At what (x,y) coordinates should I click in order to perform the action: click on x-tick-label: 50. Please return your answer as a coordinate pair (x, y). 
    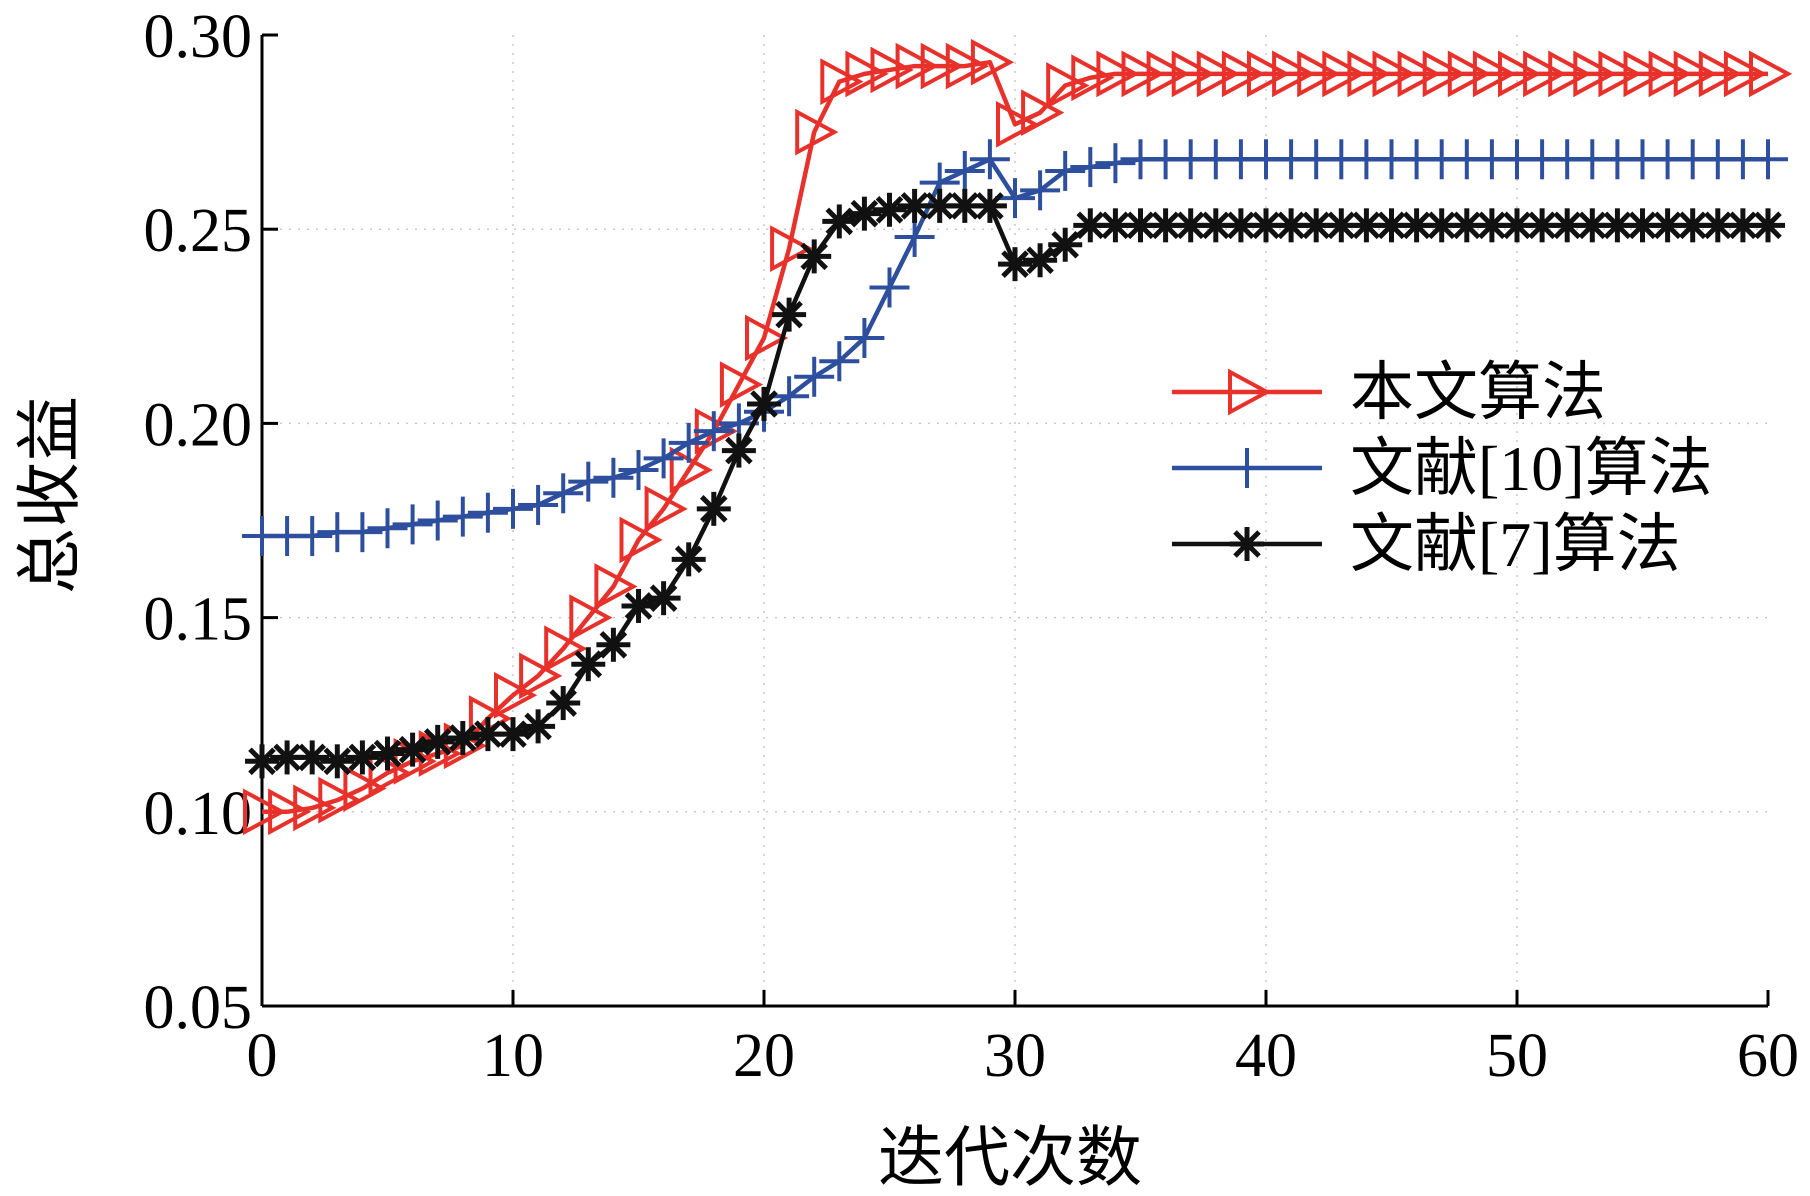
    Looking at the image, I should click on (1517, 1056).